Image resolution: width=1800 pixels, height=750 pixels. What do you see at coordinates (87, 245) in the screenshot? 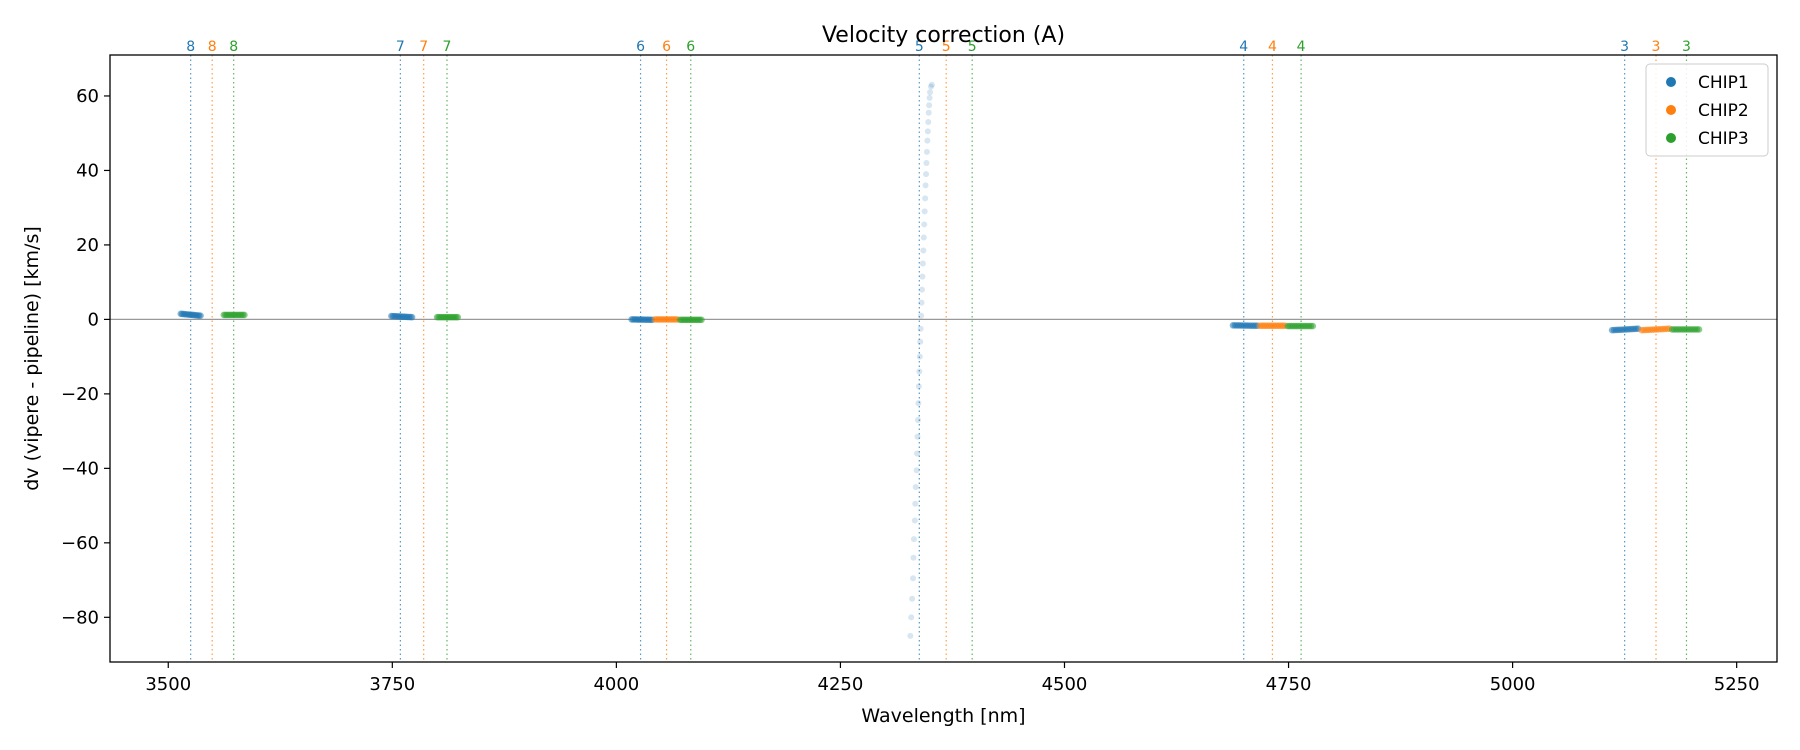
I see `y-tick-label: 20` at bounding box center [87, 245].